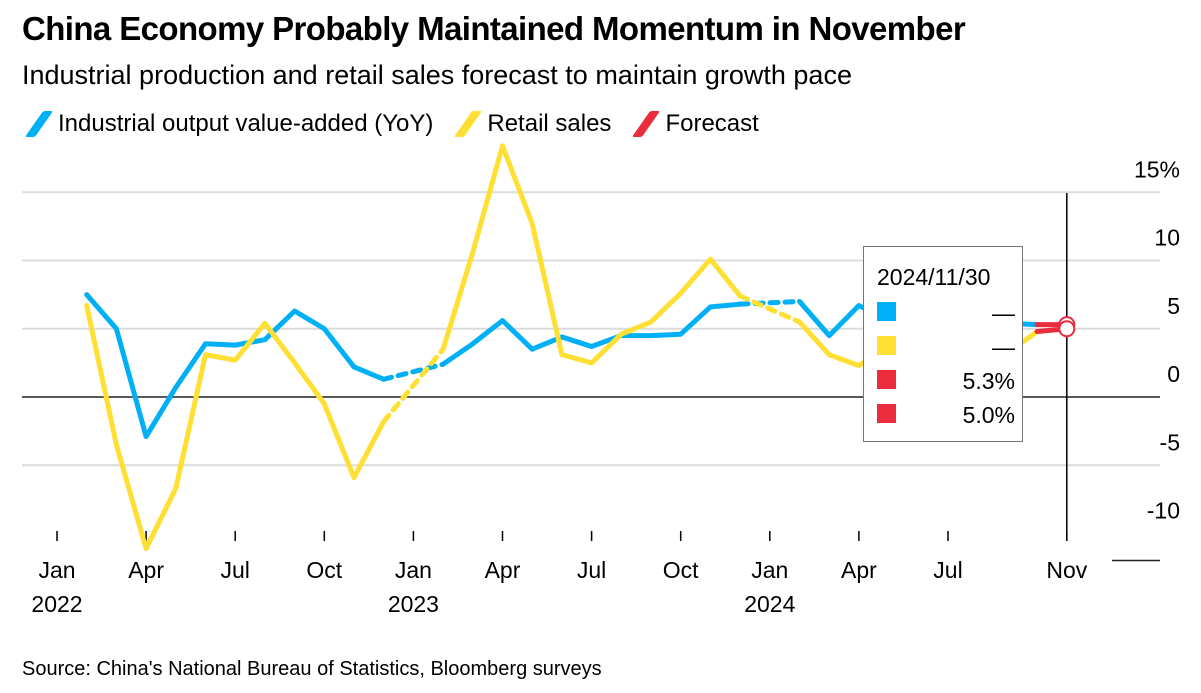  I want to click on tooltip-value: 5.3%, so click(988, 381).